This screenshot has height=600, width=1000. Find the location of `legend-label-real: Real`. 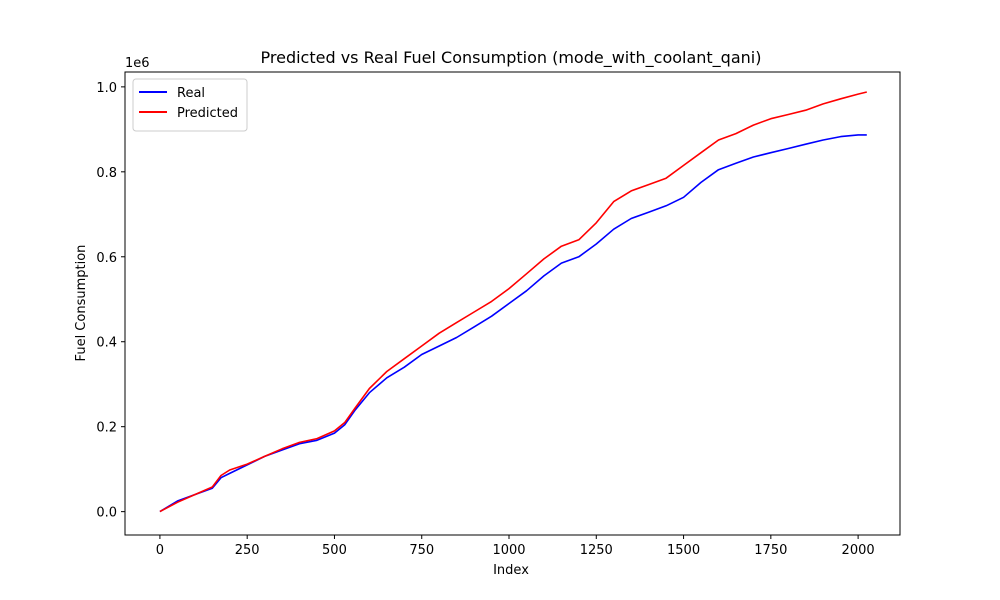

legend-label-real: Real is located at coordinates (191, 93).